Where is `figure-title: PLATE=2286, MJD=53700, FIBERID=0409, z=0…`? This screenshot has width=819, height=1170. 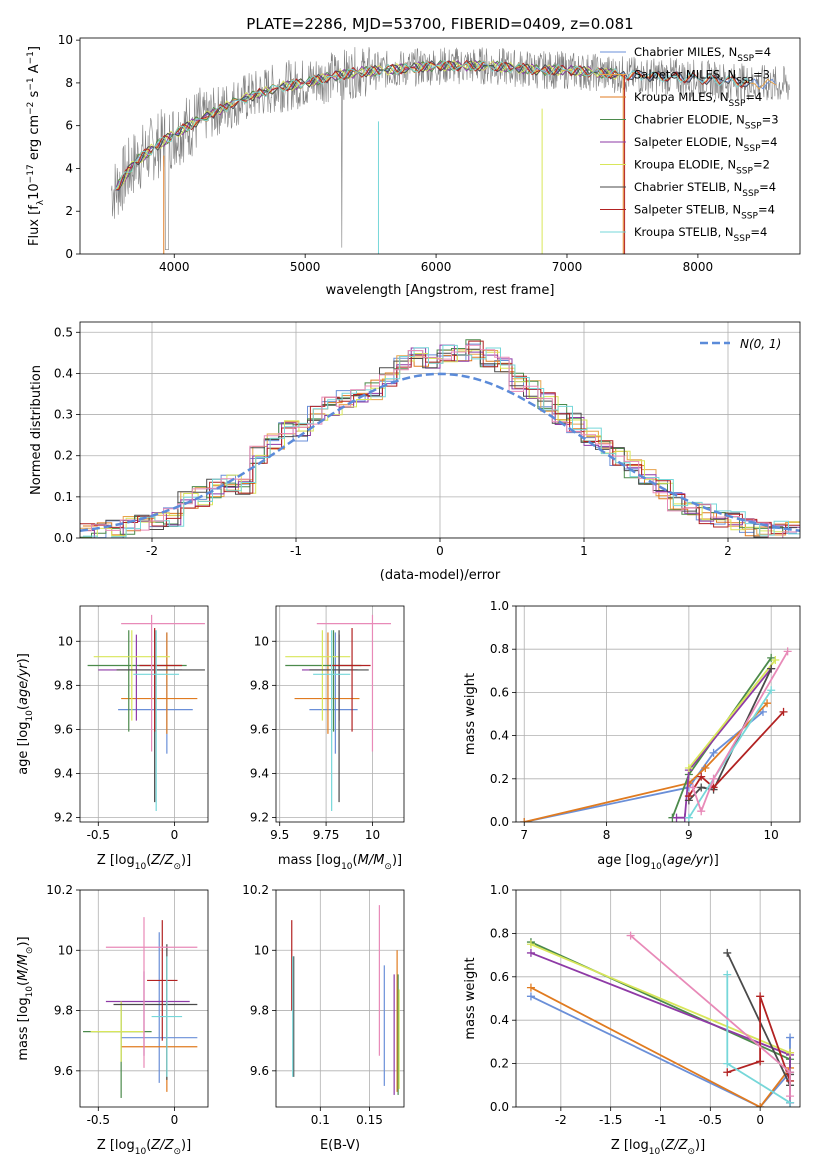 figure-title: PLATE=2286, MJD=53700, FIBERID=0409, z=0… is located at coordinates (439, 24).